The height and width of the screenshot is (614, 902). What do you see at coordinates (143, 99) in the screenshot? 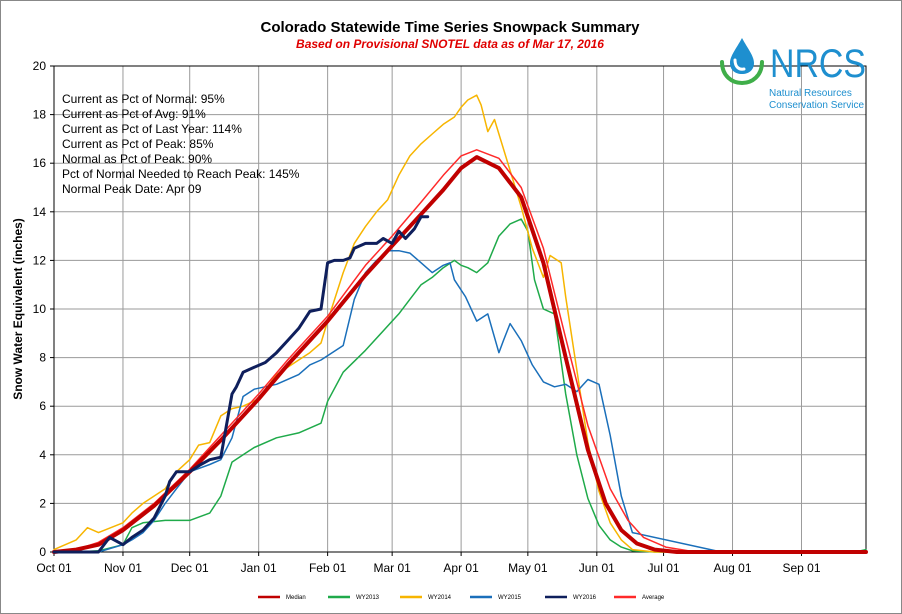
I see `stat-line: Current as Pct of Normal: 95%` at bounding box center [143, 99].